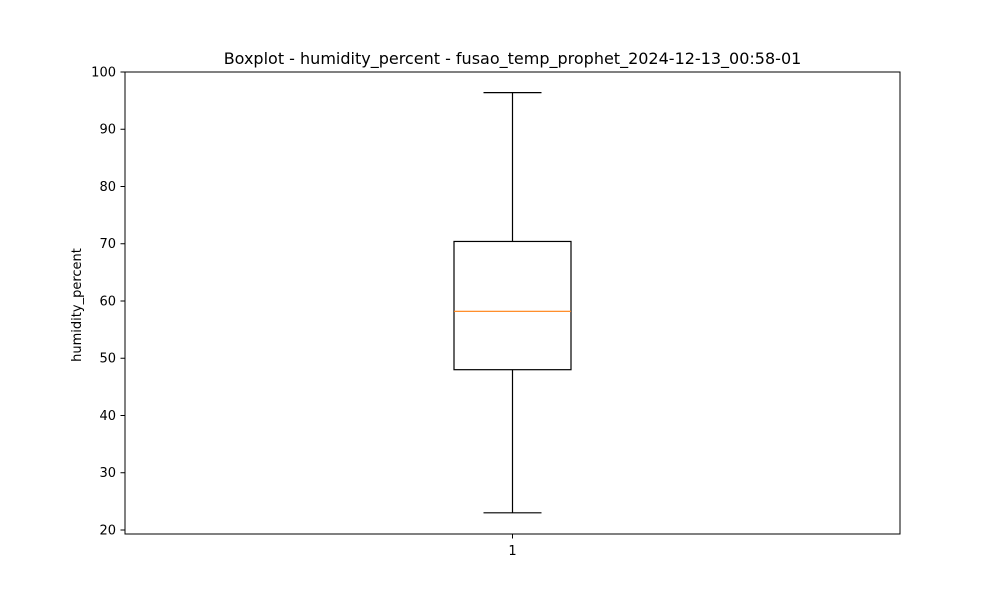  Describe the element at coordinates (107, 244) in the screenshot. I see `y-tick-label: 70` at that location.